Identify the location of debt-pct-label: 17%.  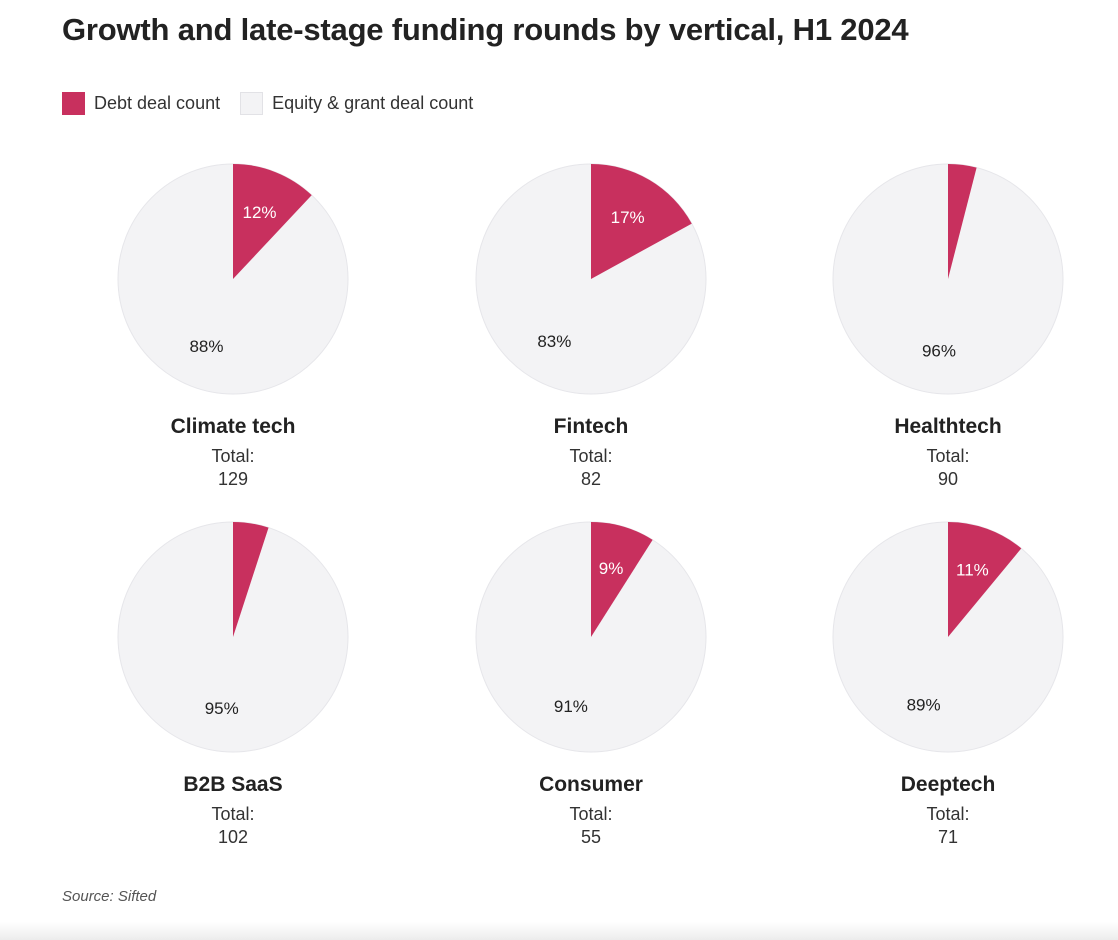
(628, 217).